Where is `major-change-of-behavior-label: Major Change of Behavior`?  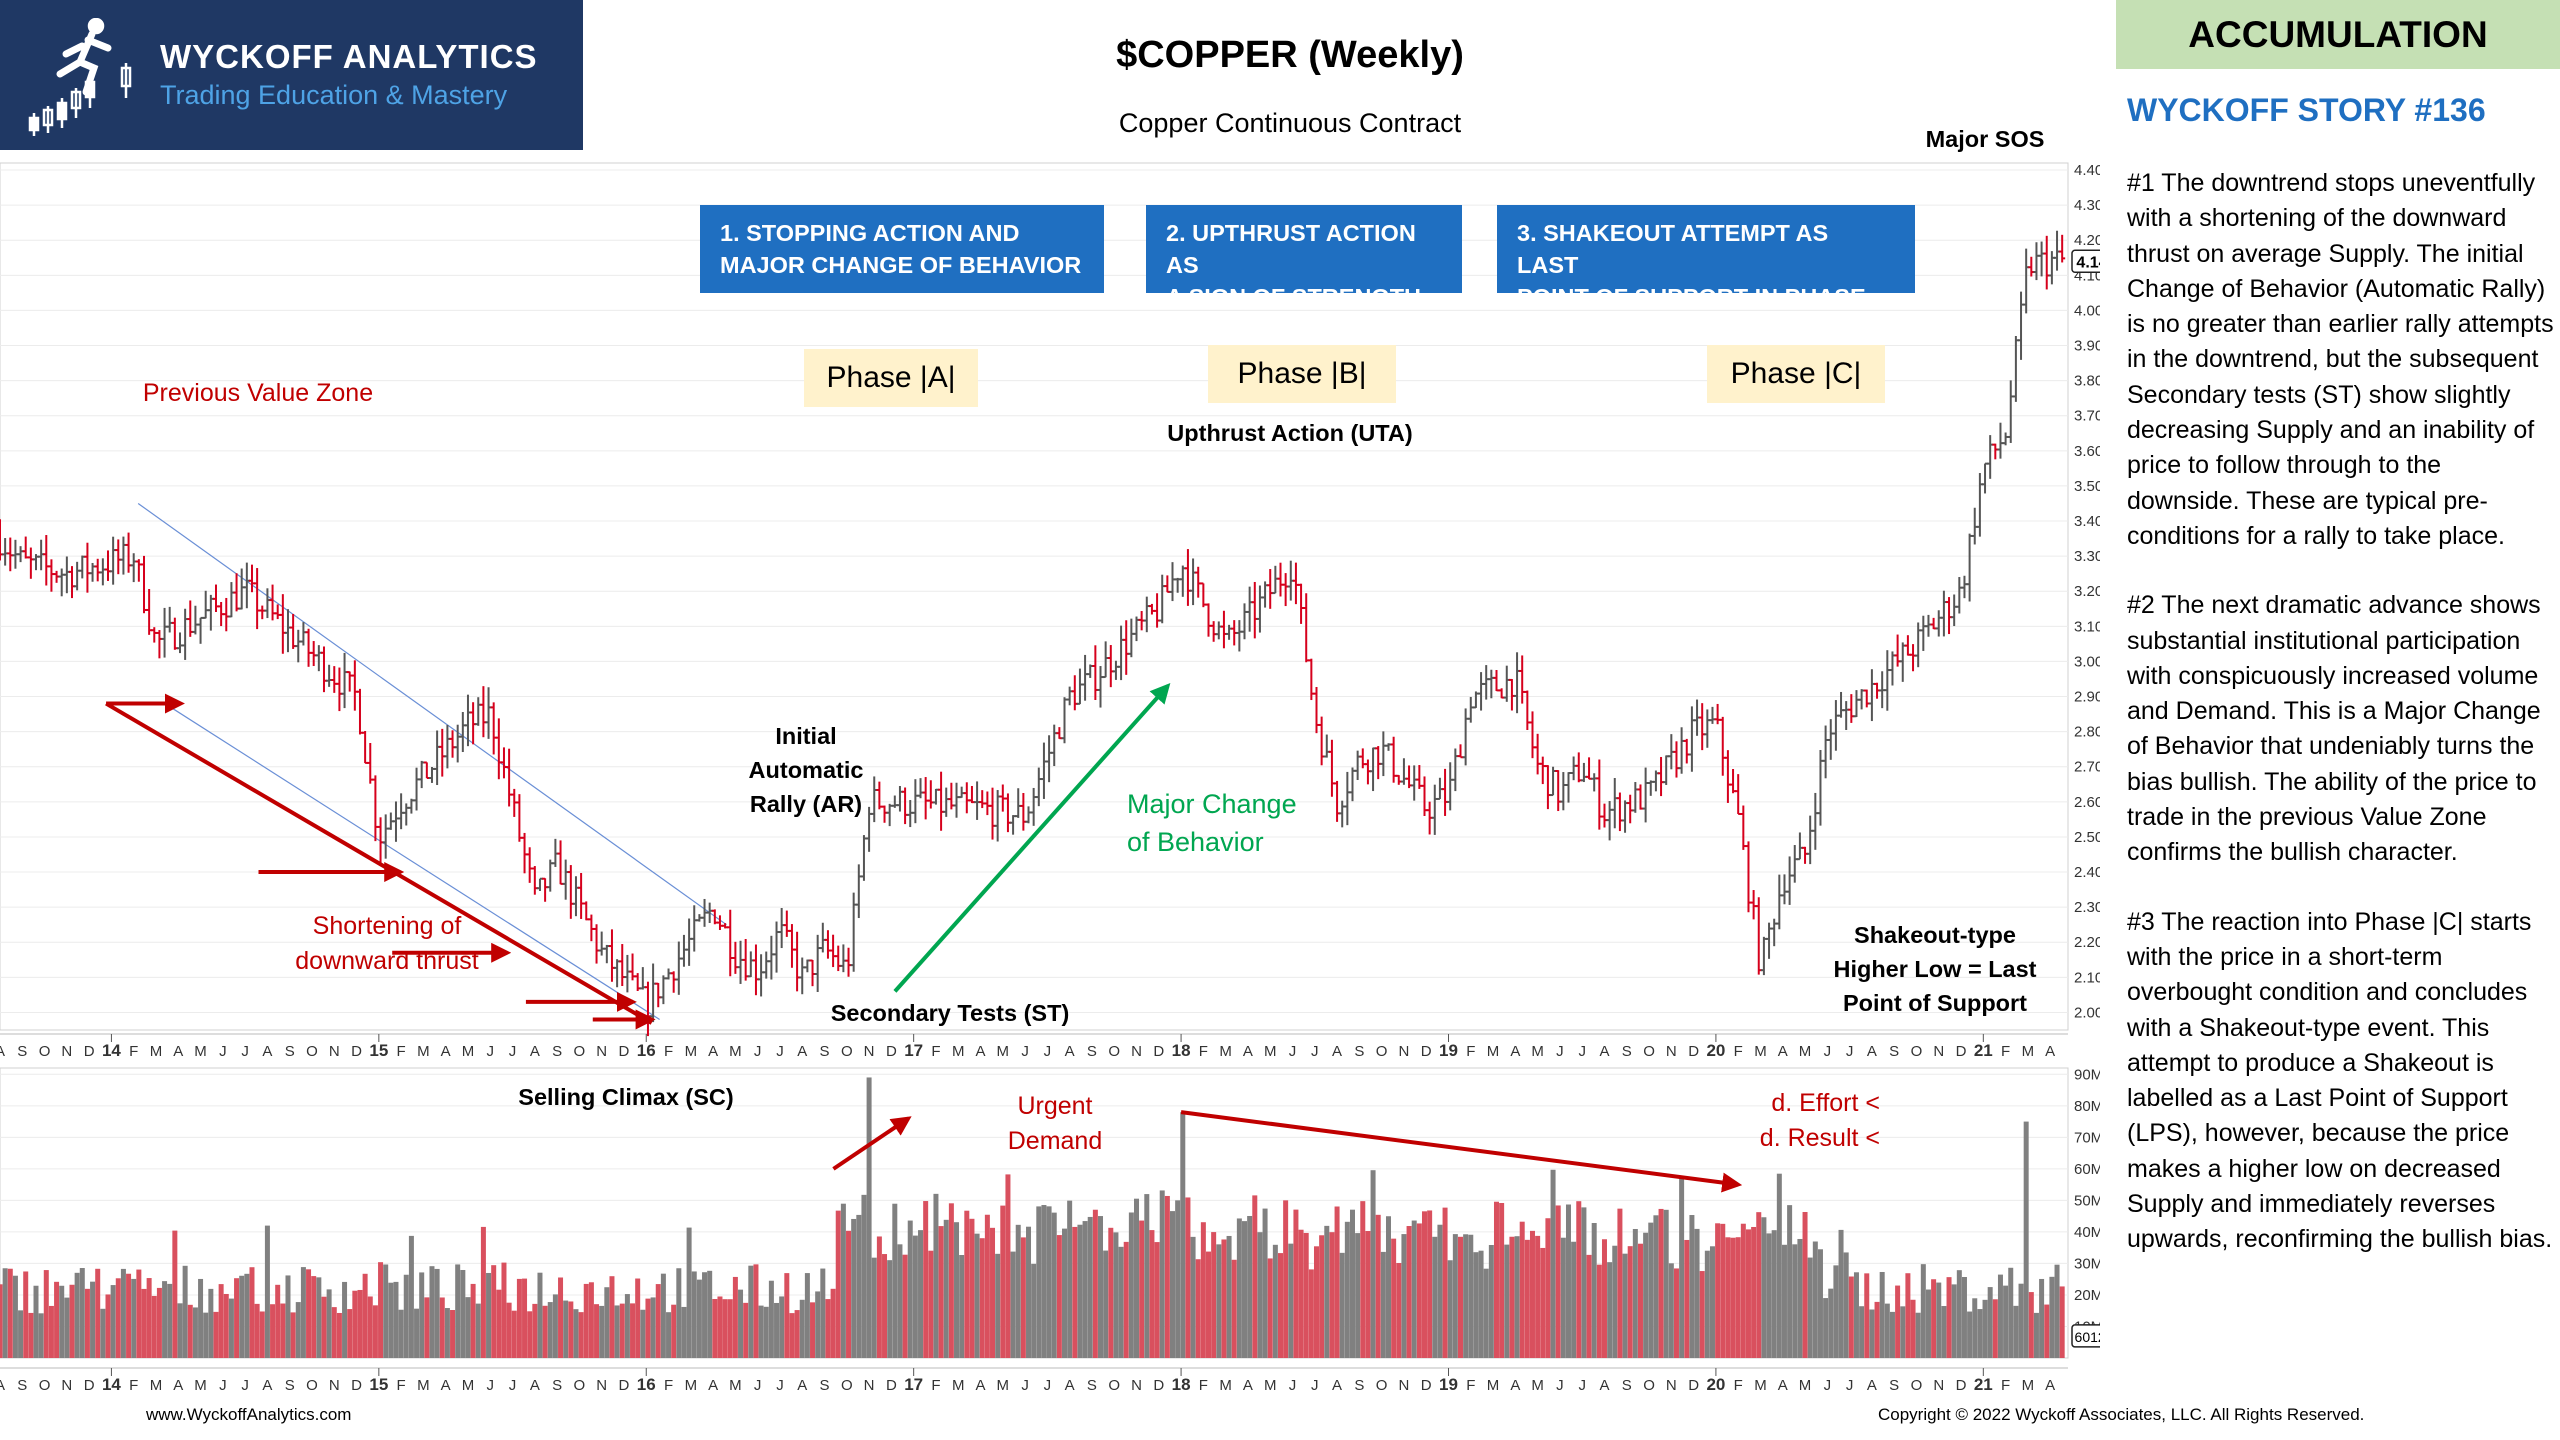 major-change-of-behavior-label: Major Change of Behavior is located at coordinates (1237, 823).